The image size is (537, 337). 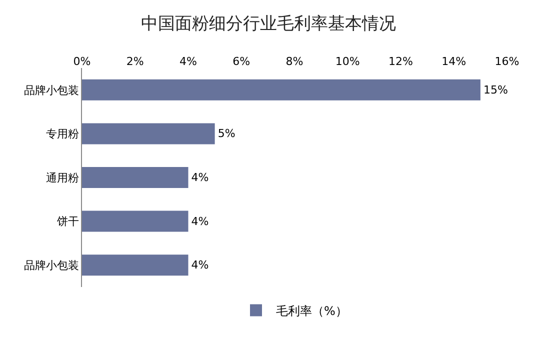 I want to click on x-tick-label: 16%, so click(x=507, y=61).